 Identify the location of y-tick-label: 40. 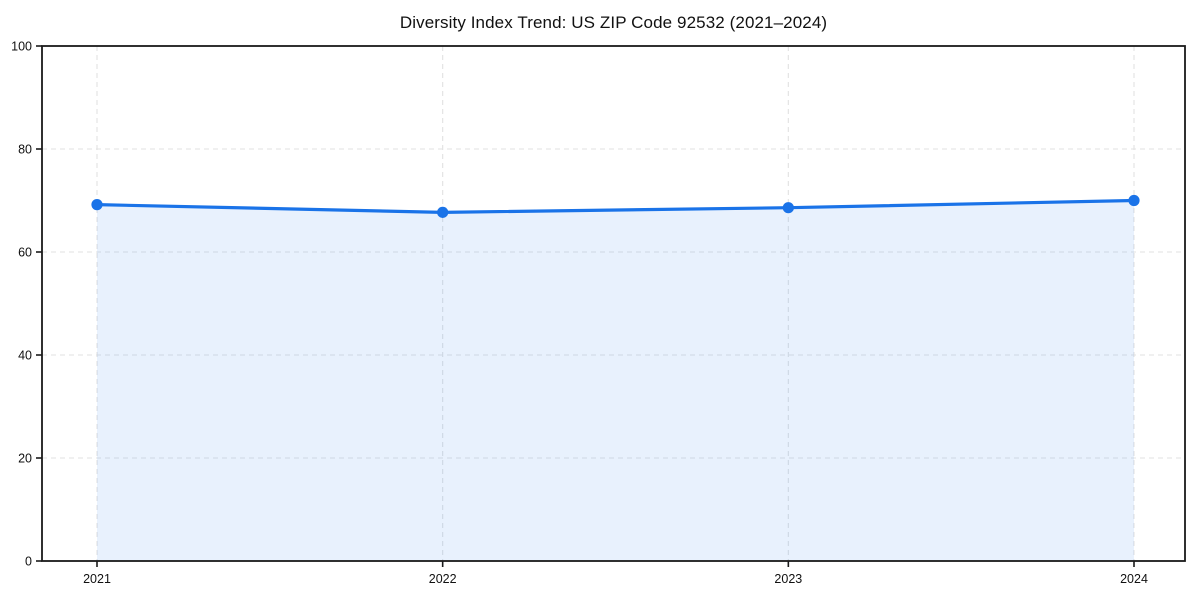
(25, 356).